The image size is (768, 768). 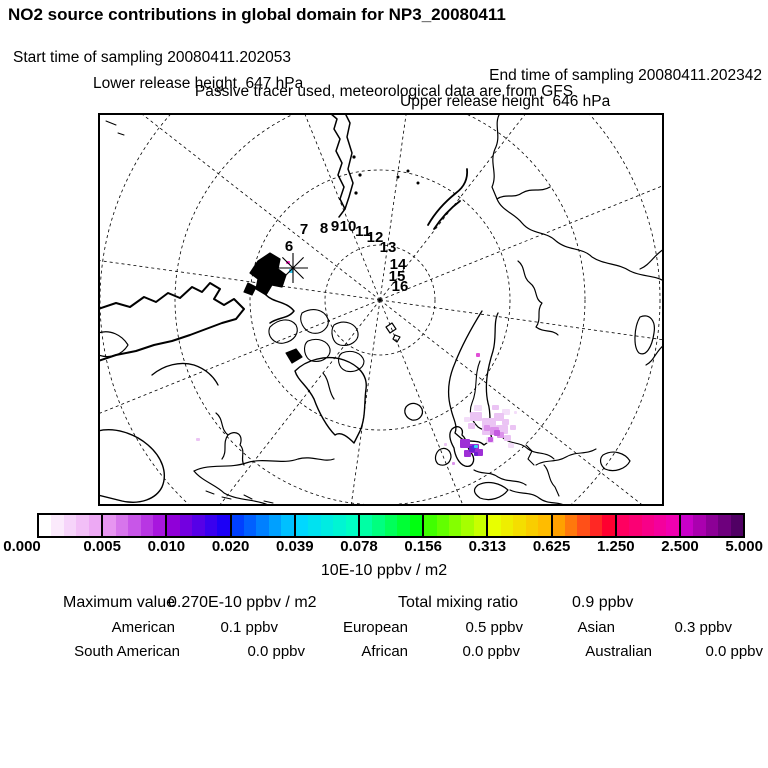 I want to click on end-time-text: End time of sampling 20080411.202342, so click(x=625, y=75).